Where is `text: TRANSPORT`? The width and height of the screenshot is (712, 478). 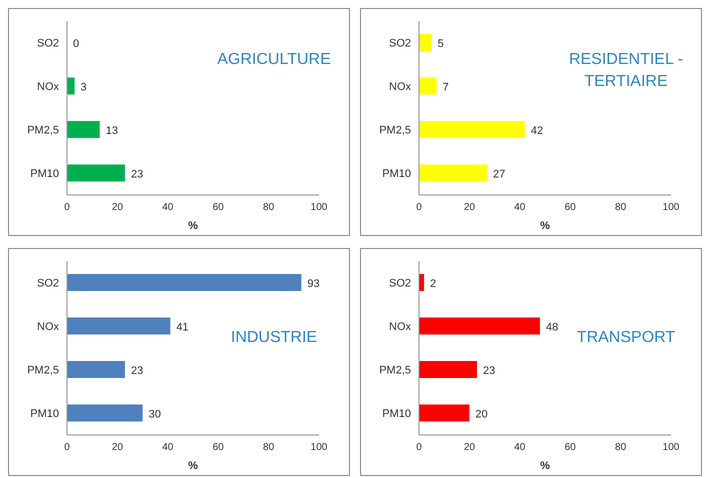 text: TRANSPORT is located at coordinates (626, 338).